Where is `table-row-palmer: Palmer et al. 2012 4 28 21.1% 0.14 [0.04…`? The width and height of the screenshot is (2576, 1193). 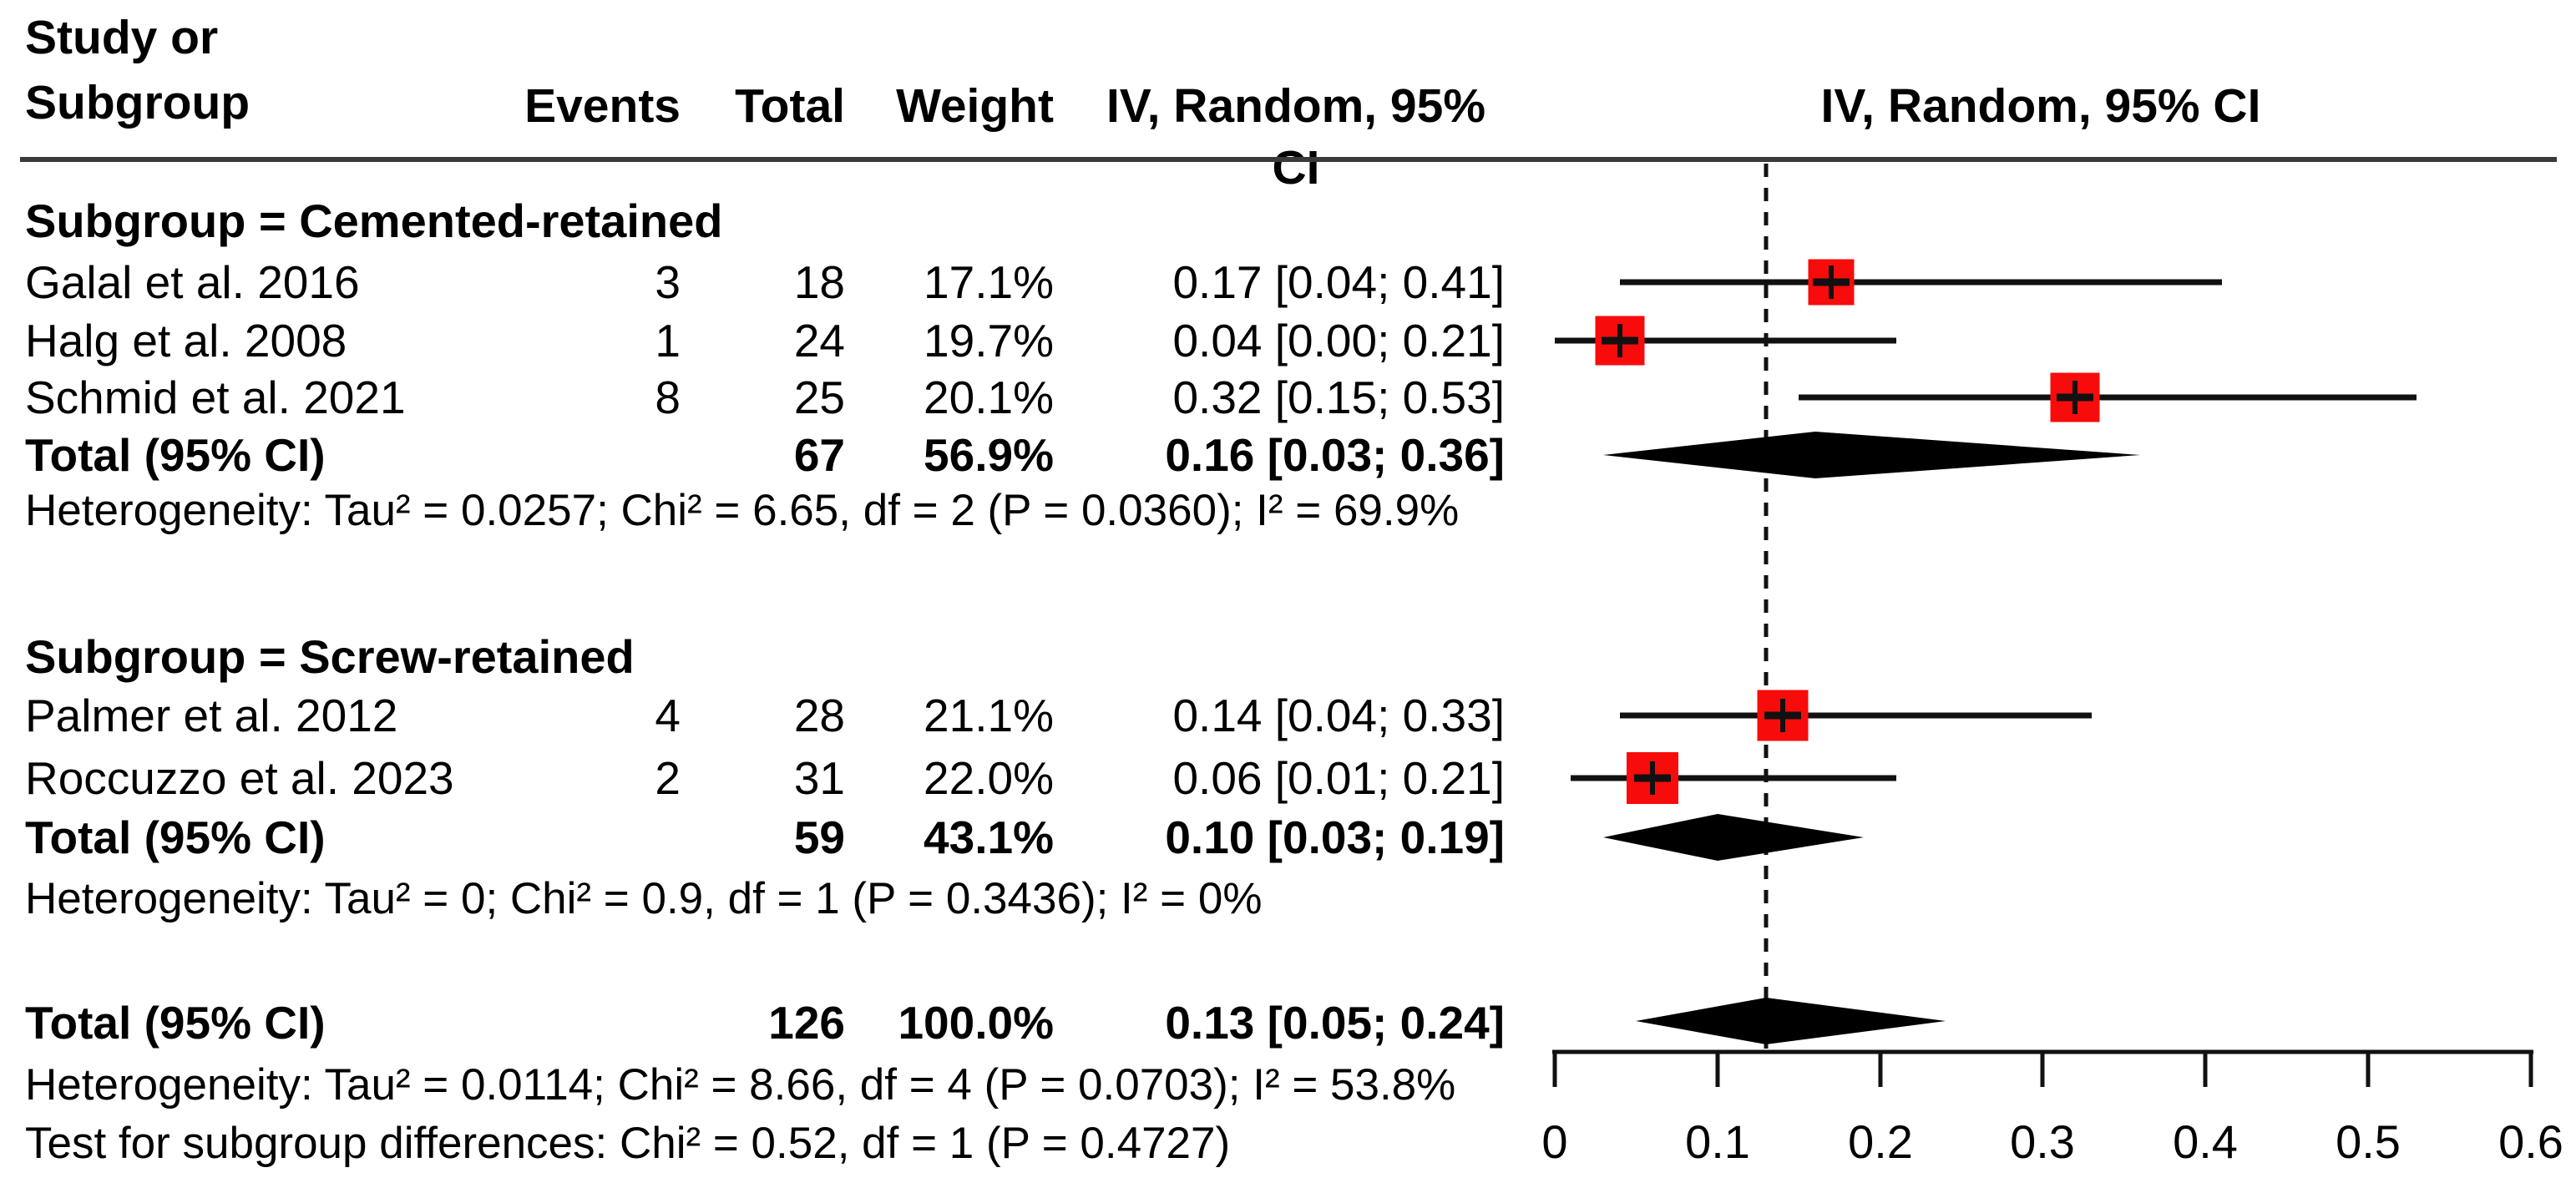 table-row-palmer: Palmer et al. 2012 4 28 21.1% 0.14 [0.04… is located at coordinates (755, 715).